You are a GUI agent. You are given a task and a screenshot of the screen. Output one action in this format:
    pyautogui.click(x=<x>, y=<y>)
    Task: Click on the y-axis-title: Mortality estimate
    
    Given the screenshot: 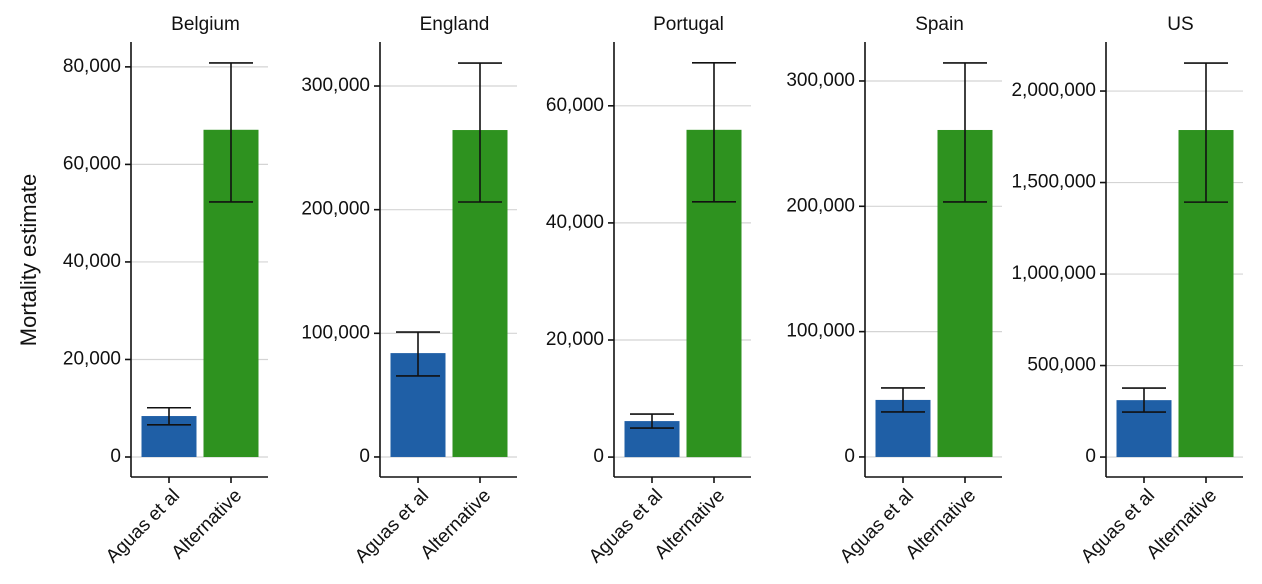 What is the action you would take?
    pyautogui.click(x=28, y=260)
    